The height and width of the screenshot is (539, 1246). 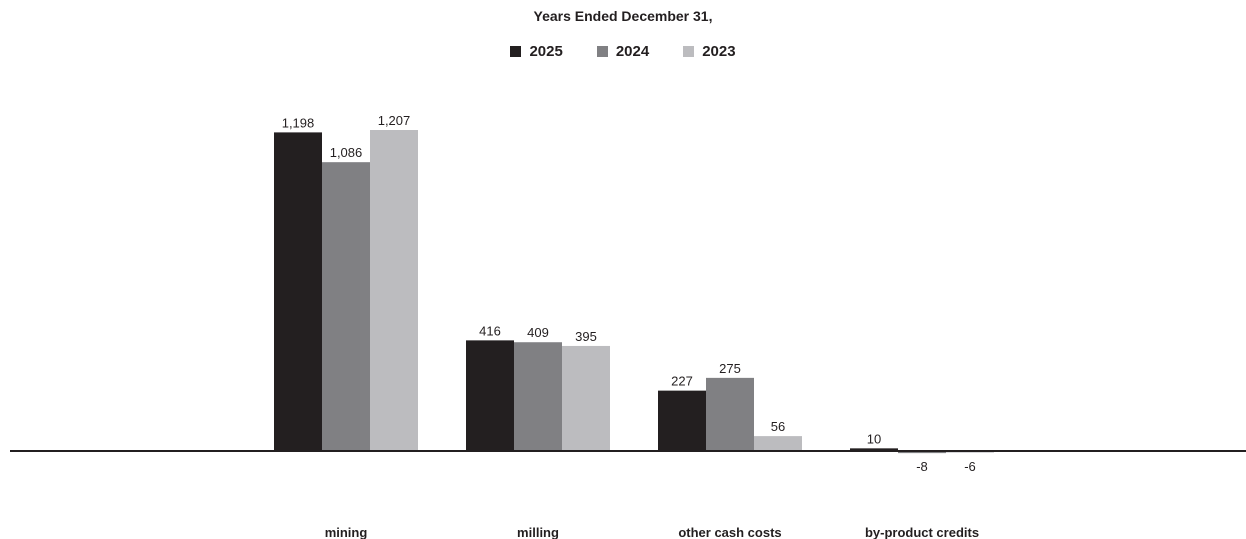 What do you see at coordinates (346, 152) in the screenshot?
I see `data-label-2024-mining: 1,086` at bounding box center [346, 152].